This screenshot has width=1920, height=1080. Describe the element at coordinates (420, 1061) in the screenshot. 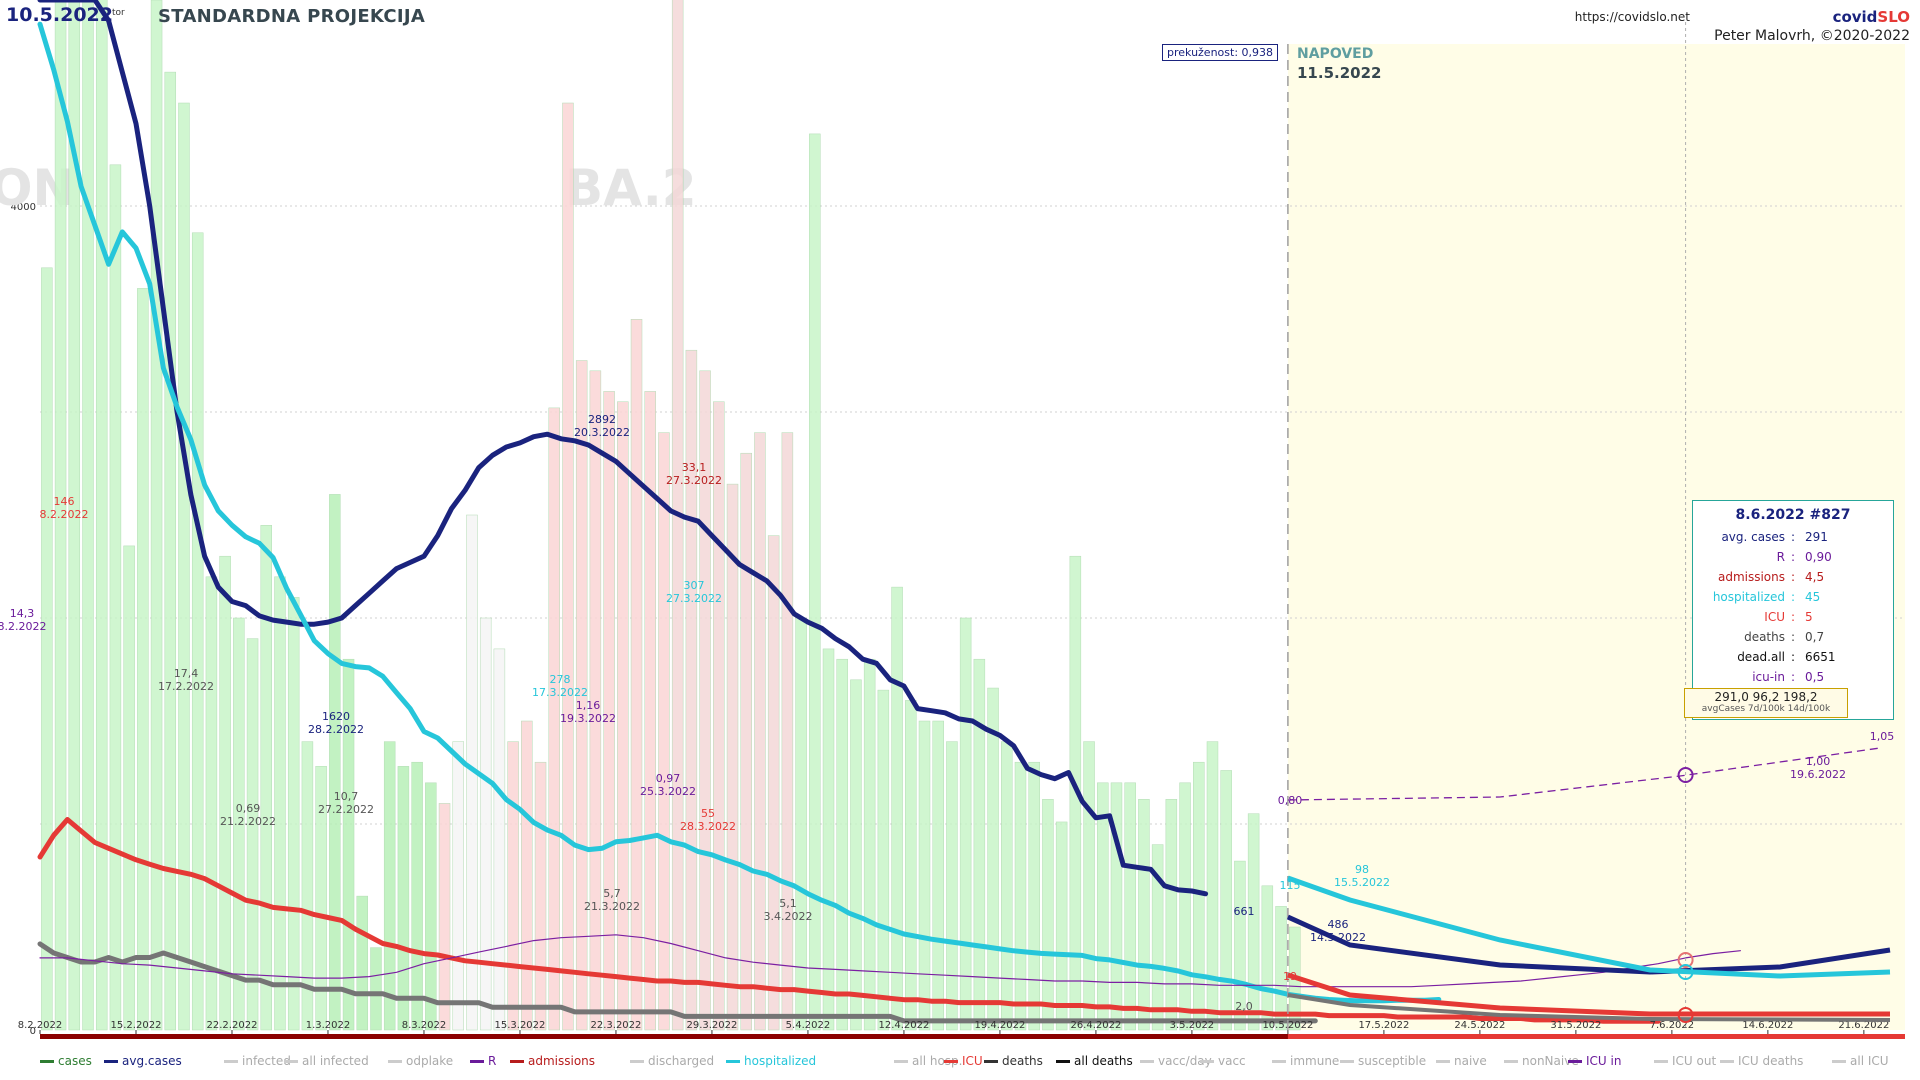

I see `legend-item: odplake` at that location.